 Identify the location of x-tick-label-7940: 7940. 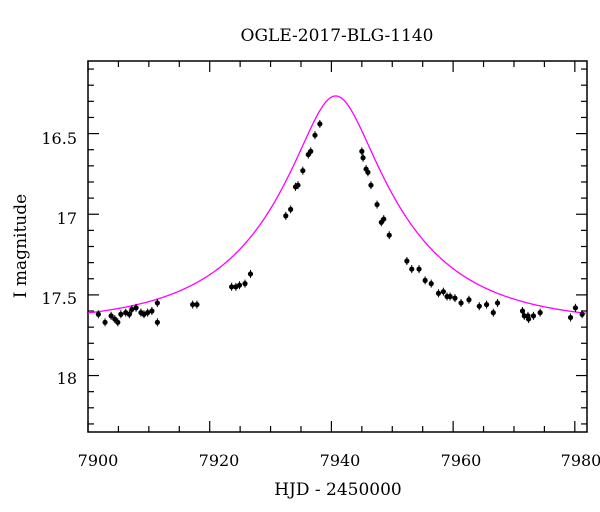
(340, 460).